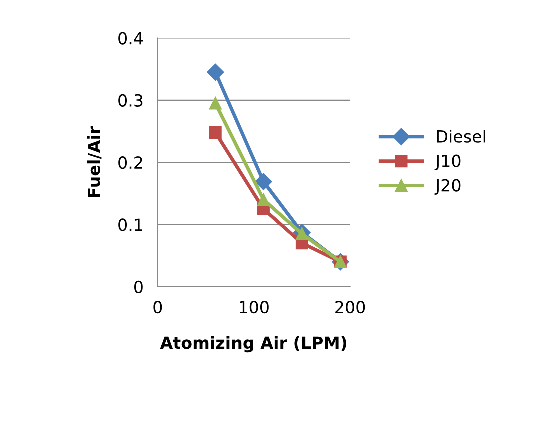  What do you see at coordinates (131, 38) in the screenshot?
I see `y-tick-label: 0.4` at bounding box center [131, 38].